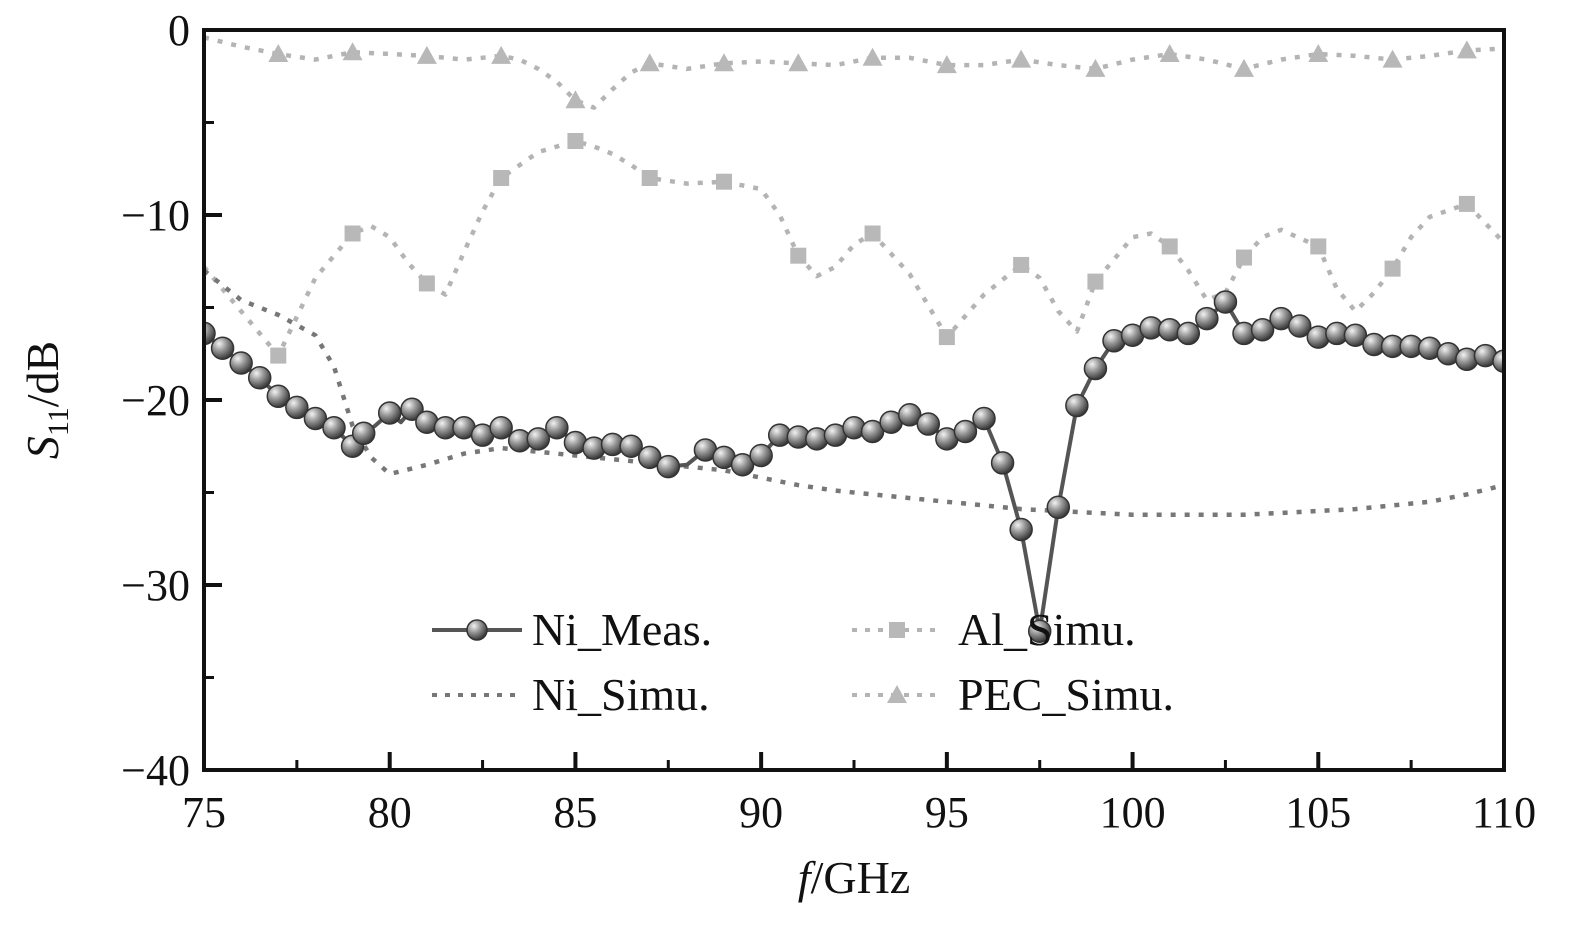 This screenshot has height=941, width=1593. Describe the element at coordinates (1504, 812) in the screenshot. I see `x-tick-label: 110` at that location.